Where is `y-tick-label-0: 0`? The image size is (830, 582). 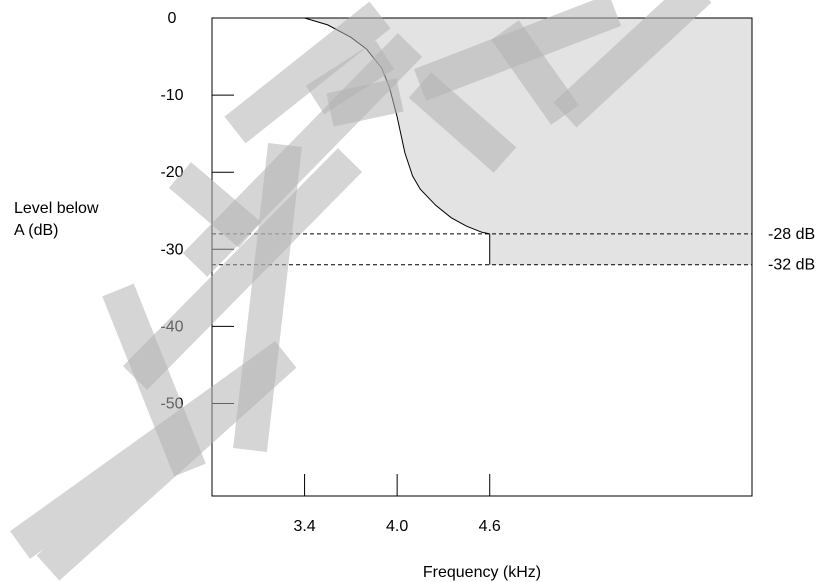 y-tick-label-0: 0 is located at coordinates (172, 18).